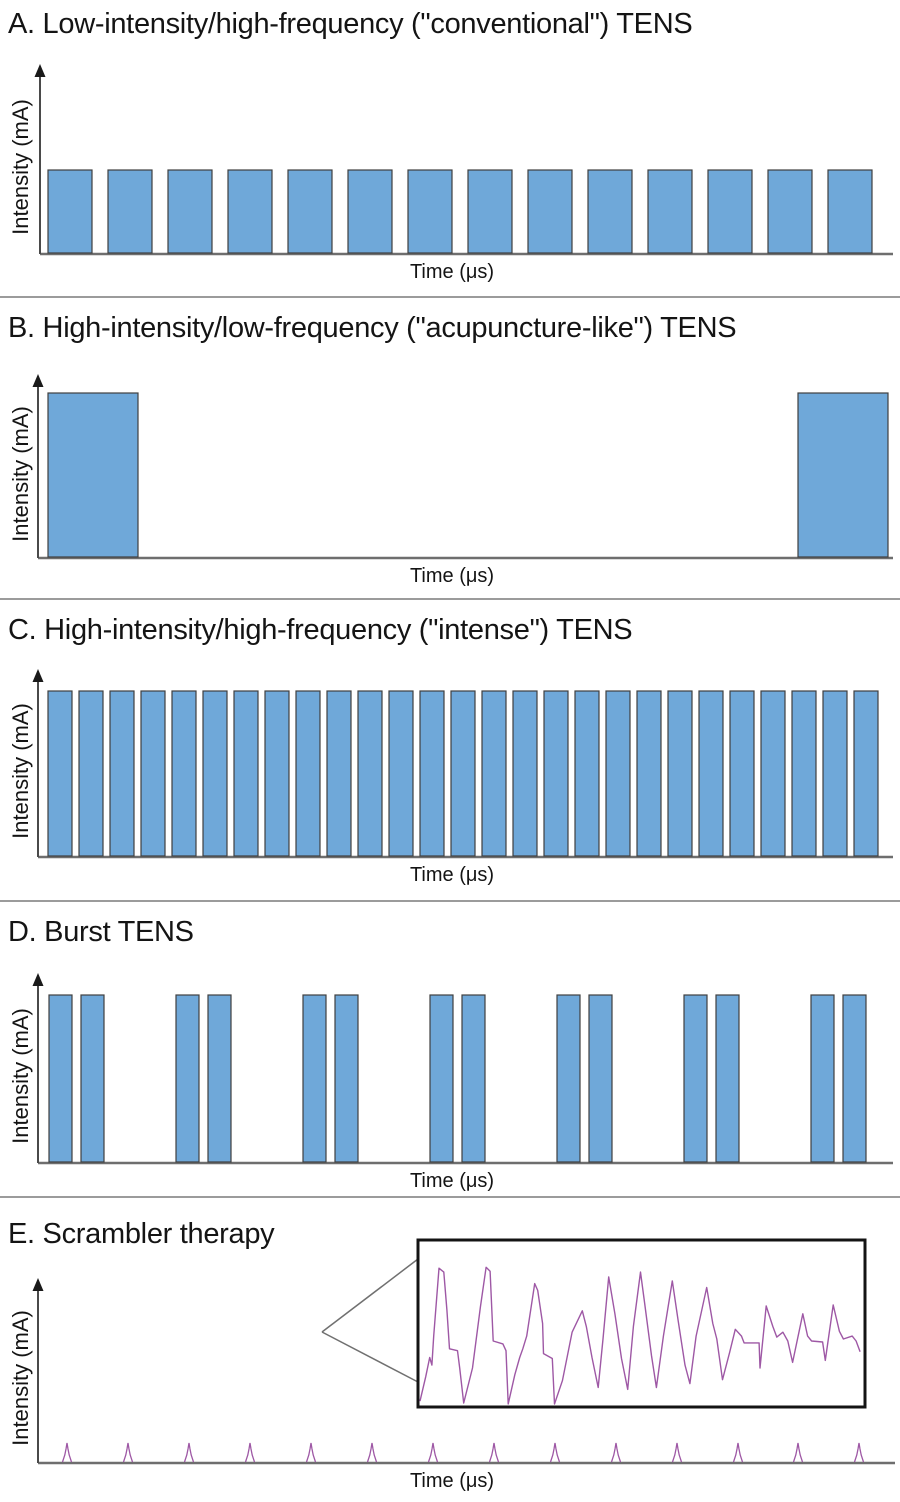 The image size is (900, 1502). Describe the element at coordinates (463, 1452) in the screenshot. I see `pulse-spikes` at that location.